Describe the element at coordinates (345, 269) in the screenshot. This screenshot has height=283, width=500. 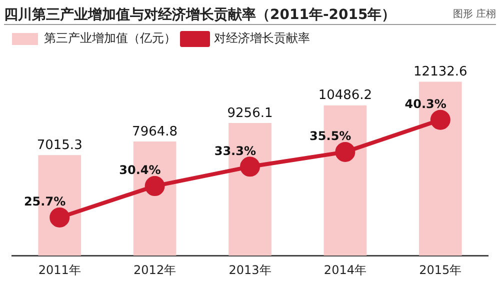
I see `x-tick-label: 2014年` at that location.